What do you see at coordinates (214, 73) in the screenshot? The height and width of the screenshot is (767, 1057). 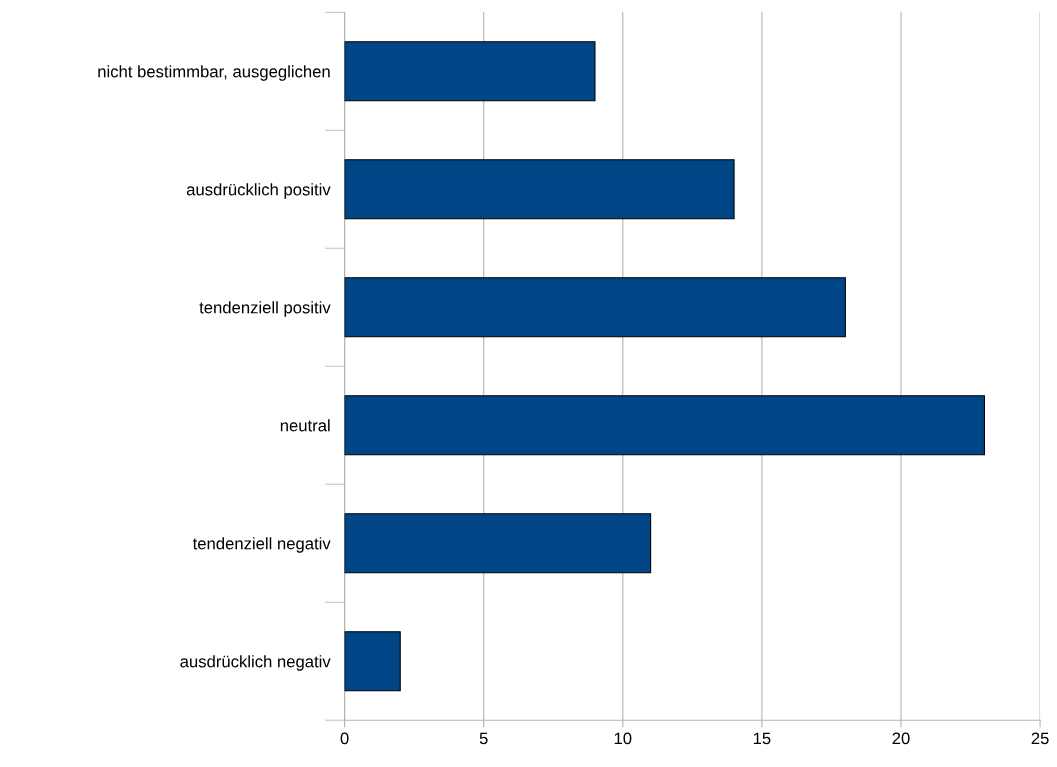 I see `y-tick-label: nicht bestimmbar, ausgeglichen` at bounding box center [214, 73].